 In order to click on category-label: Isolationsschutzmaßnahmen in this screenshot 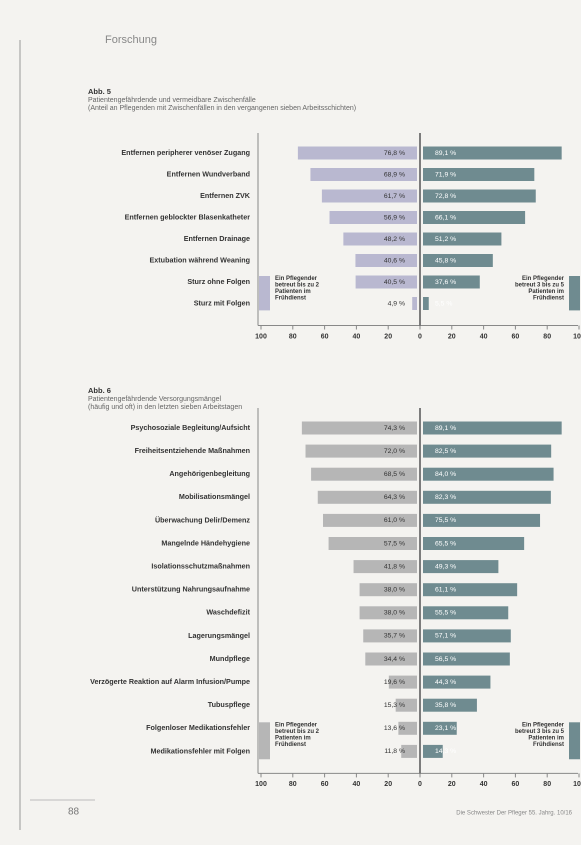, I will do `click(200, 566)`.